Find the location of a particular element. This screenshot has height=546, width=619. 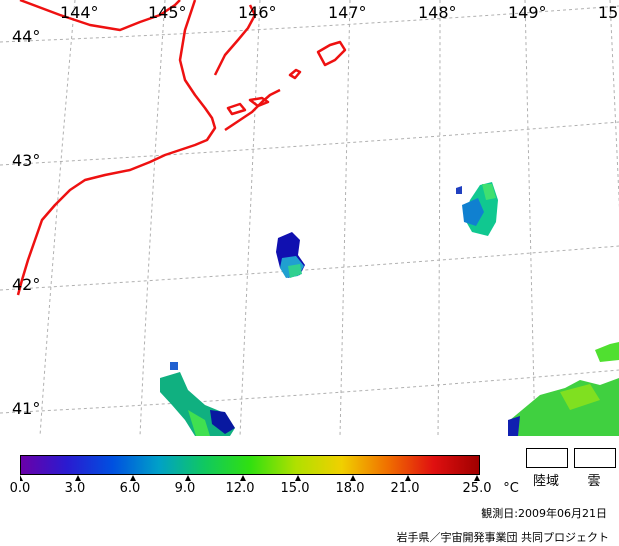

colorbar-tick-15: 15.0 is located at coordinates (295, 488).